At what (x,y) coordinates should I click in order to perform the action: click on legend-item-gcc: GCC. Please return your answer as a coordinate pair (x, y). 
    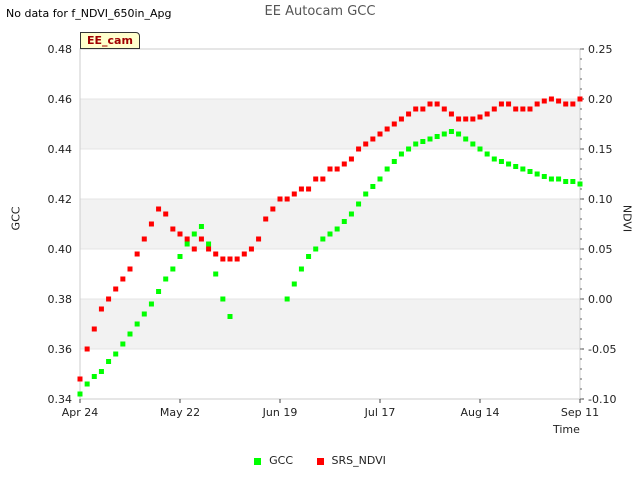
    Looking at the image, I should click on (273, 460).